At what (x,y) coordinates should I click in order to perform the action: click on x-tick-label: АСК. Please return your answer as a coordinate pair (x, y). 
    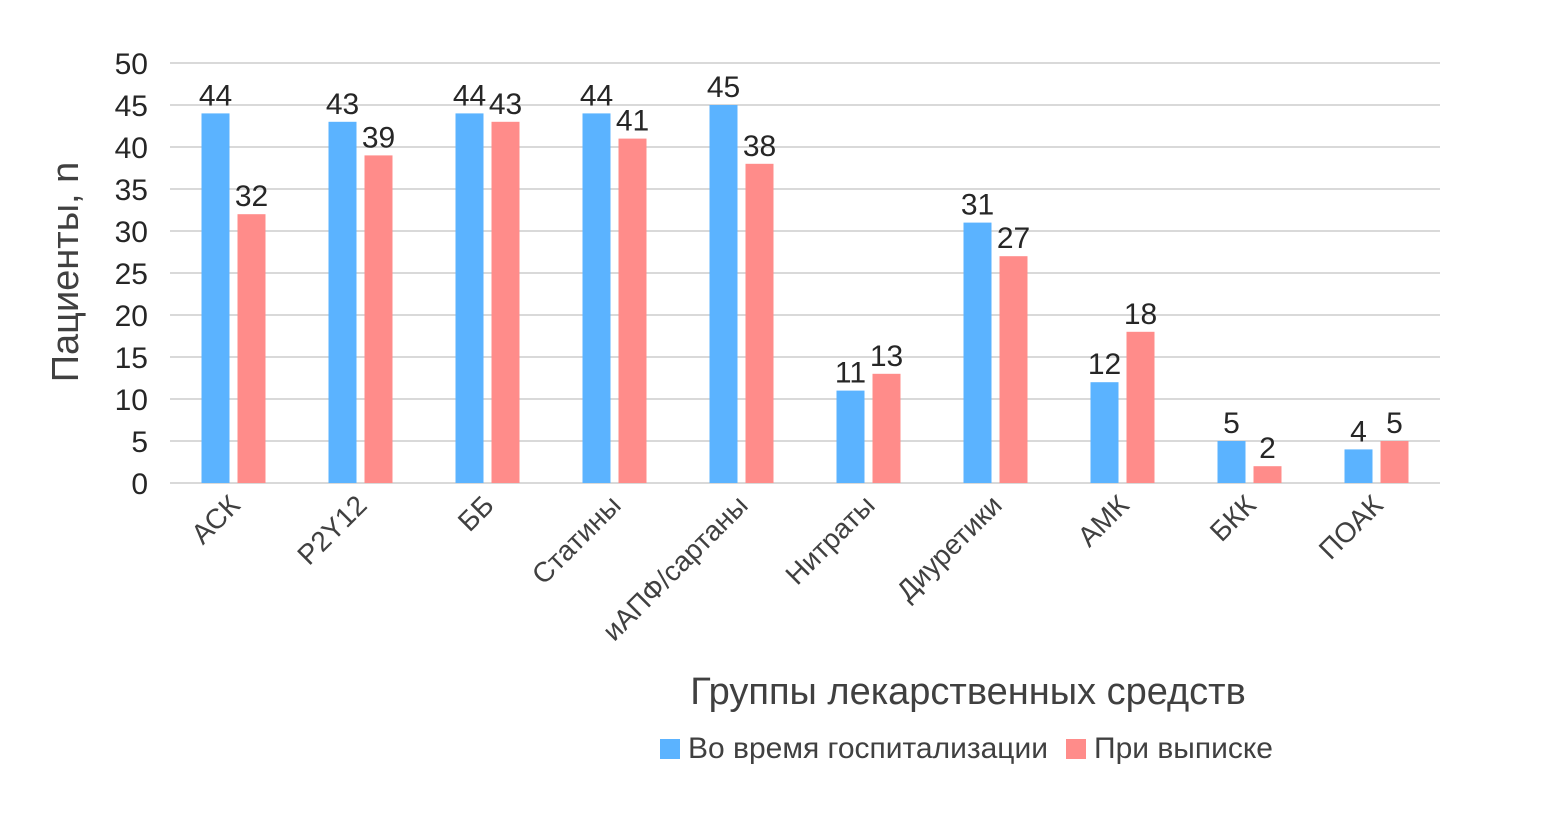
    Looking at the image, I should click on (215, 519).